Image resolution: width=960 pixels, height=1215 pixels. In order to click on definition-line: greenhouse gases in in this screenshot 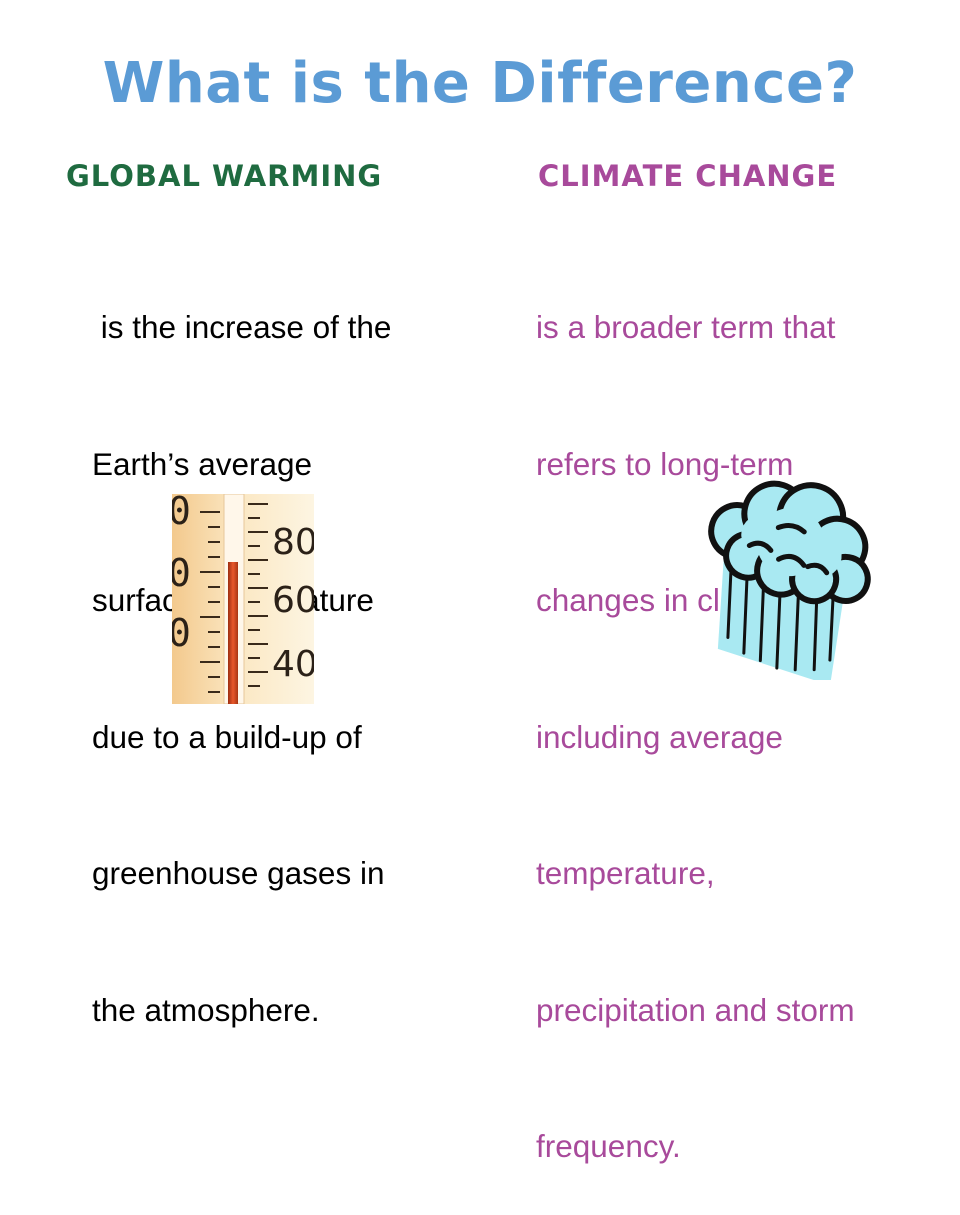, I will do `click(238, 873)`.